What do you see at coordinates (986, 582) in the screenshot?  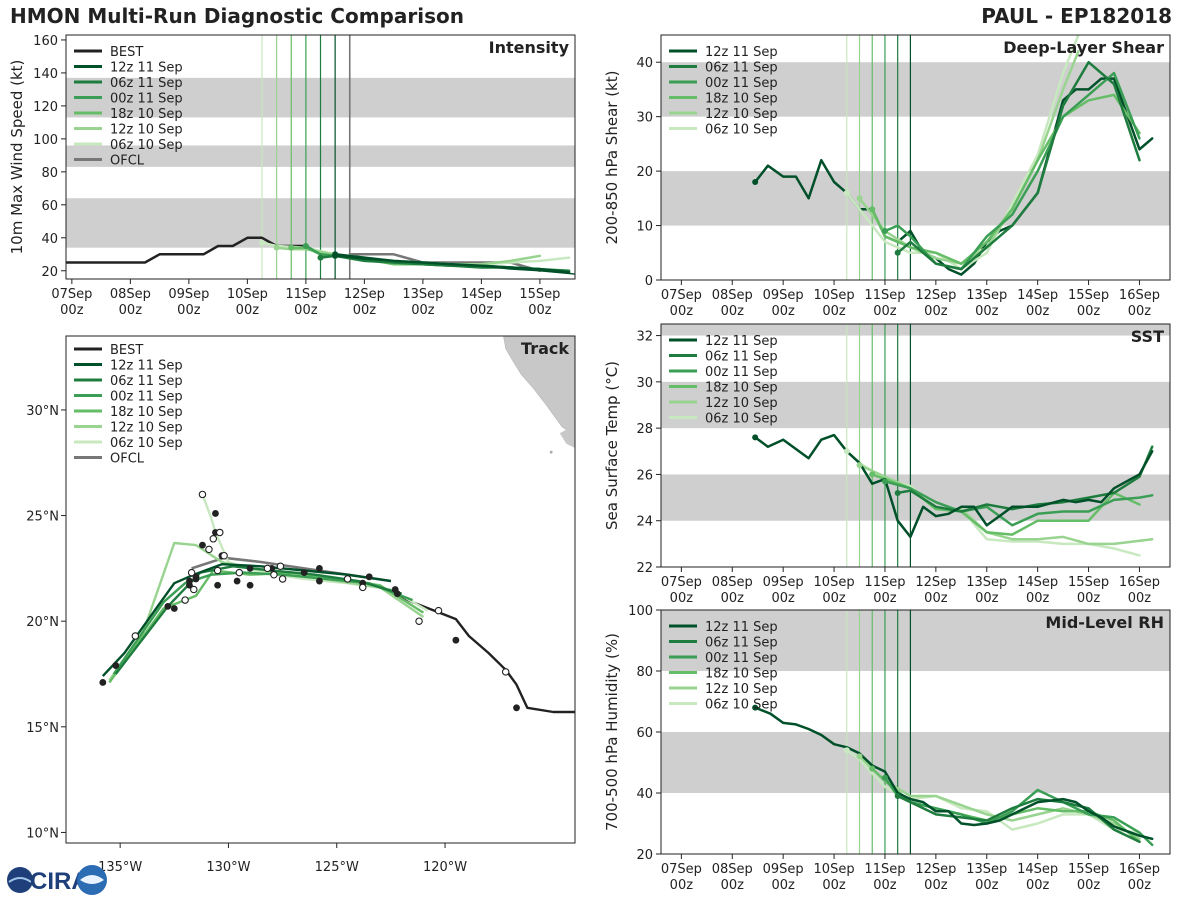 I see `x-tick-label: 13Sep` at bounding box center [986, 582].